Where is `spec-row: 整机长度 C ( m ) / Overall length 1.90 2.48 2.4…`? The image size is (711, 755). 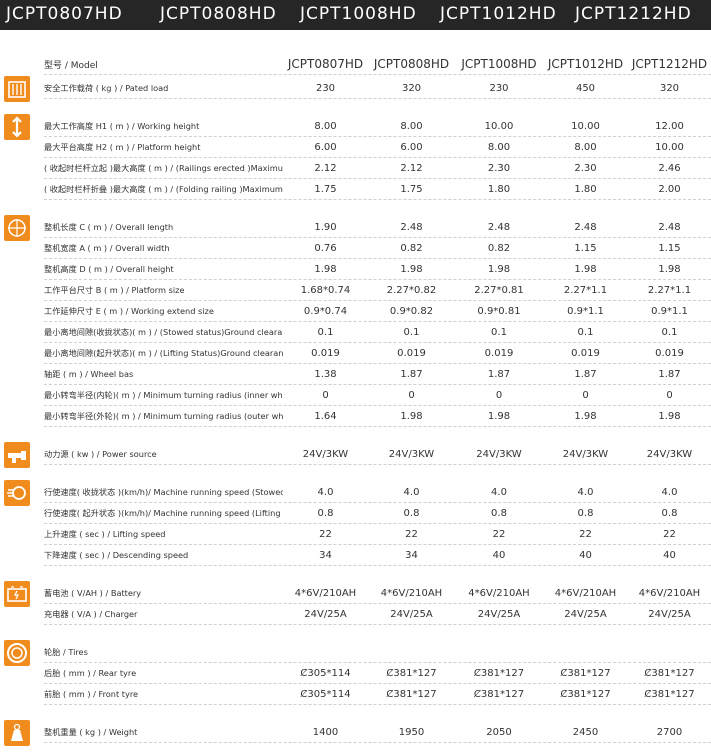
spec-row: 整机长度 C ( m ) / Overall length 1.90 2.48 2.4… is located at coordinates (377, 227).